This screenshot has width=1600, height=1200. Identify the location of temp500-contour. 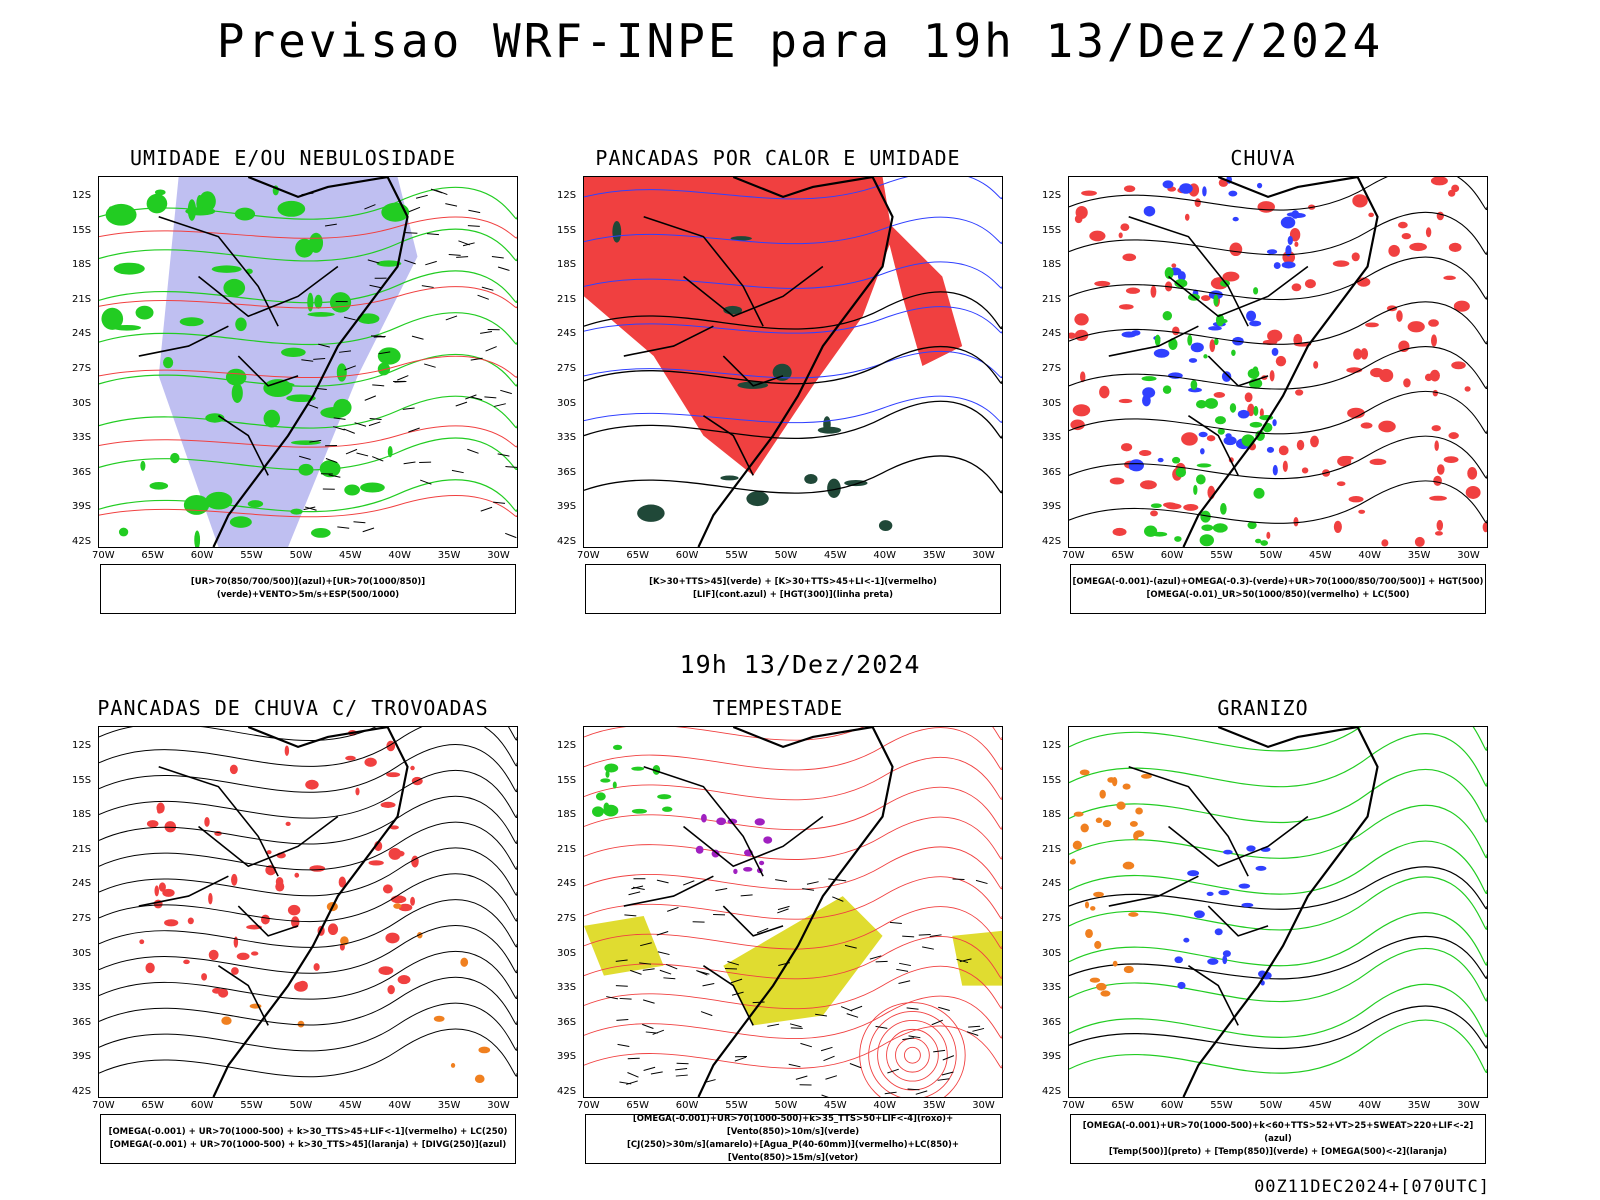
(1278, 1027).